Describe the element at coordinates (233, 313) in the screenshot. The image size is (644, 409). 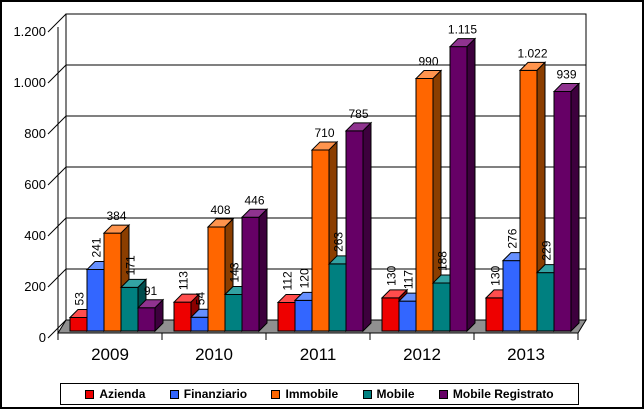
I see `bar-mobile-2010` at that location.